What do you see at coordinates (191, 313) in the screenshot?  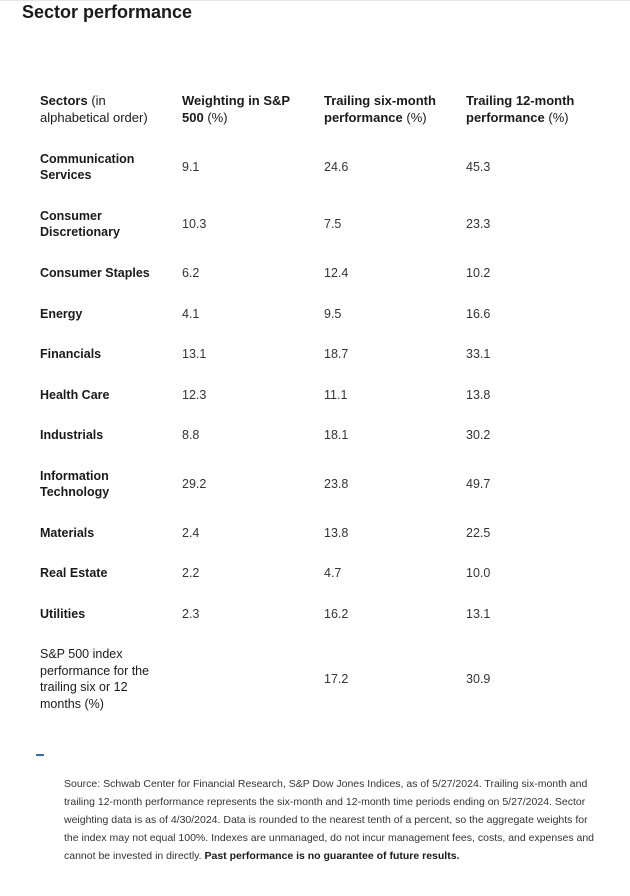 I see `weighting-value: 4.1` at bounding box center [191, 313].